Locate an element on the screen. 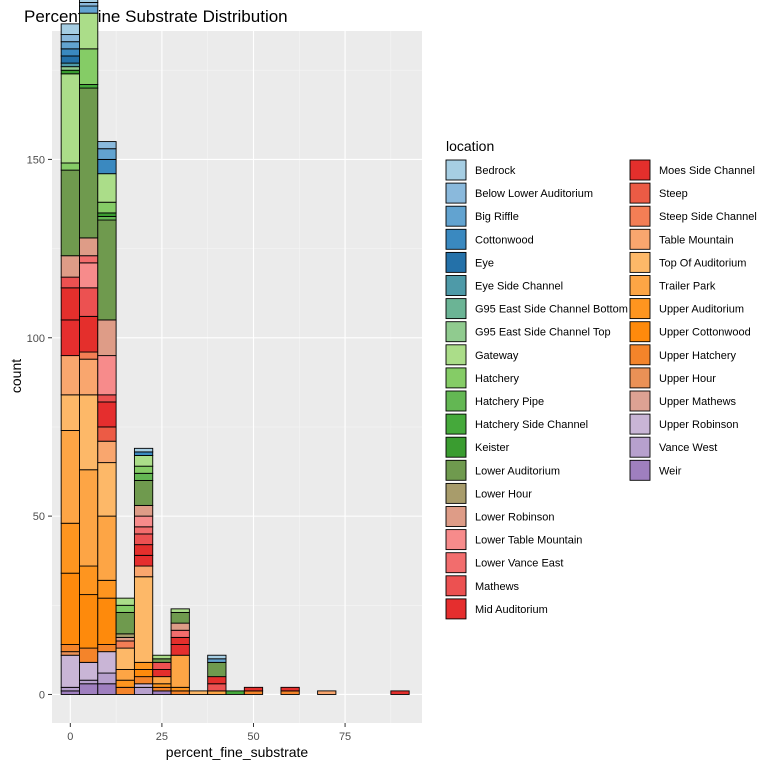 Image resolution: width=768 pixels, height=768 pixels. legend-label: Lower Table Mountain is located at coordinates (528, 541).